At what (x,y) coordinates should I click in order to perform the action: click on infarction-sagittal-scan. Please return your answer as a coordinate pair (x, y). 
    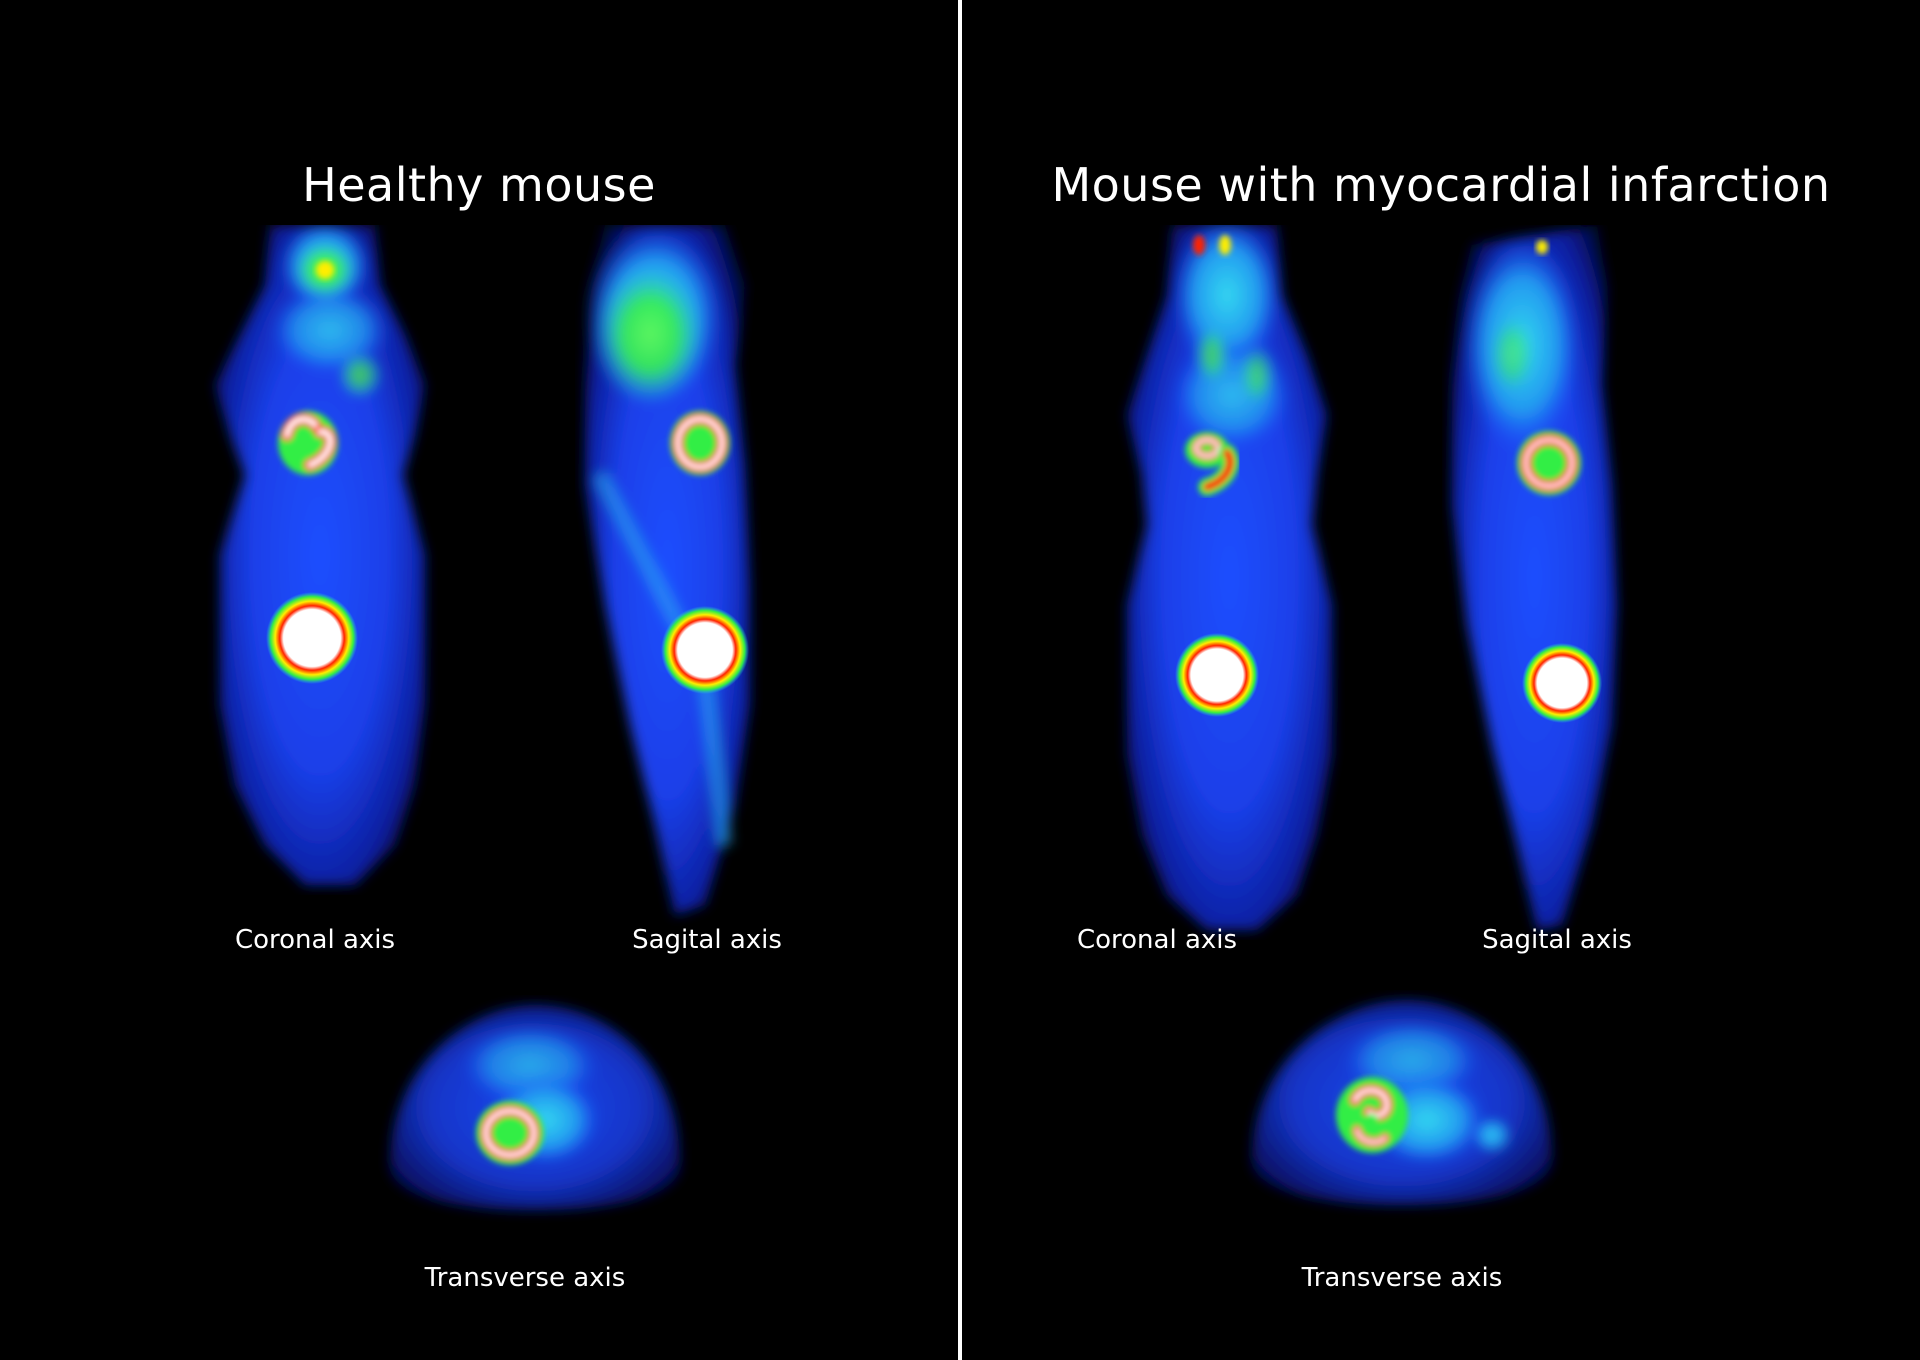
    Looking at the image, I should click on (1534, 577).